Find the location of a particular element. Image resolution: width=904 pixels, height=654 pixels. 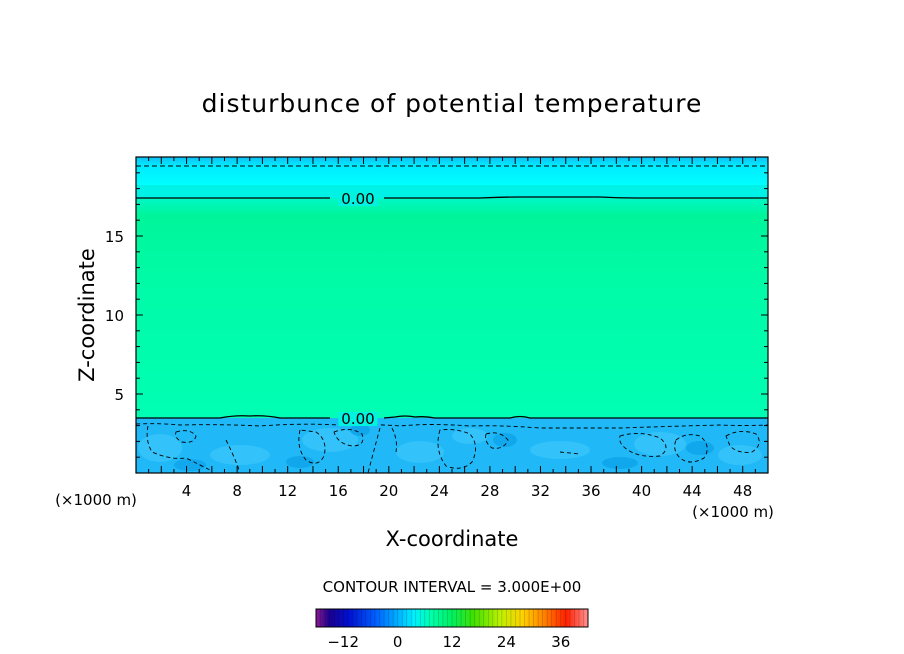

y-tick-label: 5 is located at coordinates (119, 395).